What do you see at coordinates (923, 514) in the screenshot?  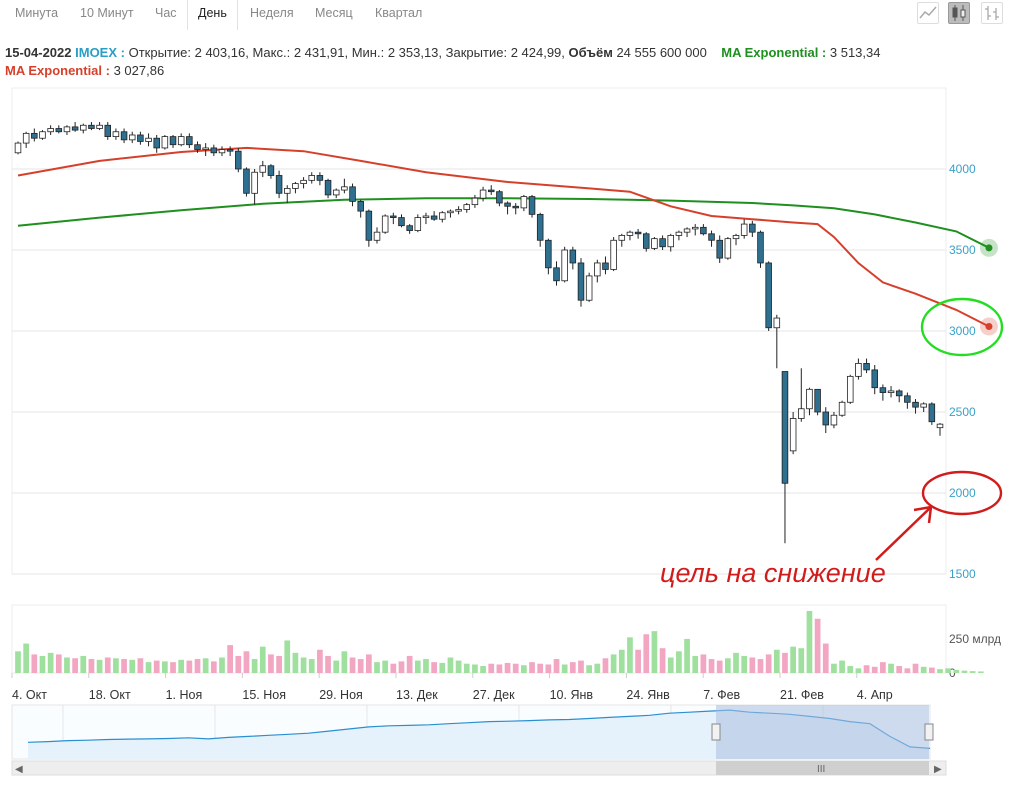 I see `annotation-arrow-head` at bounding box center [923, 514].